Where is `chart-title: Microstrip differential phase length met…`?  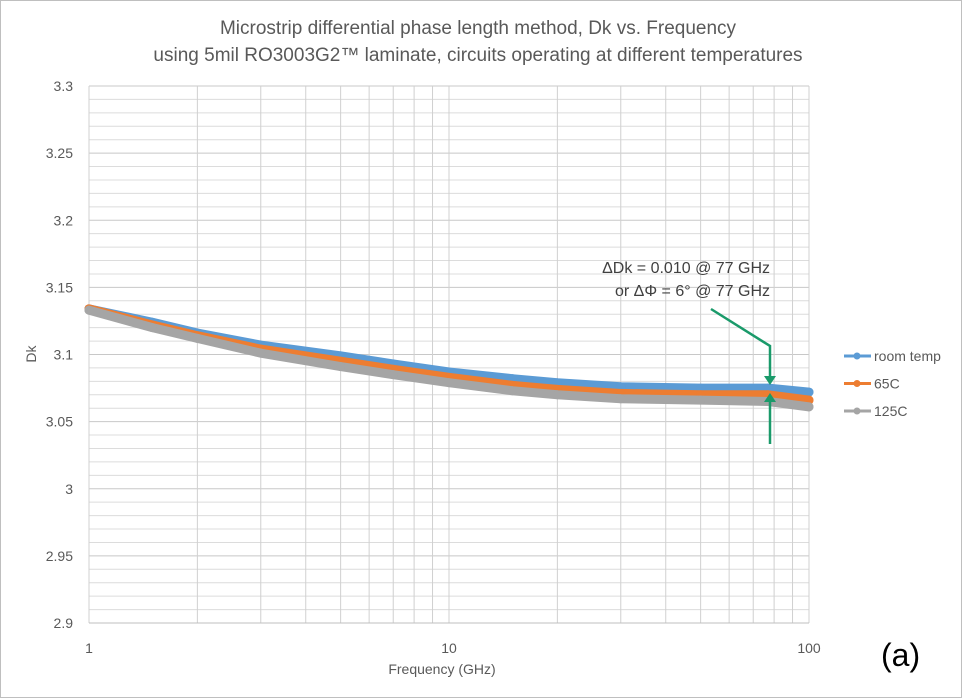
chart-title: Microstrip differential phase length met… is located at coordinates (478, 28).